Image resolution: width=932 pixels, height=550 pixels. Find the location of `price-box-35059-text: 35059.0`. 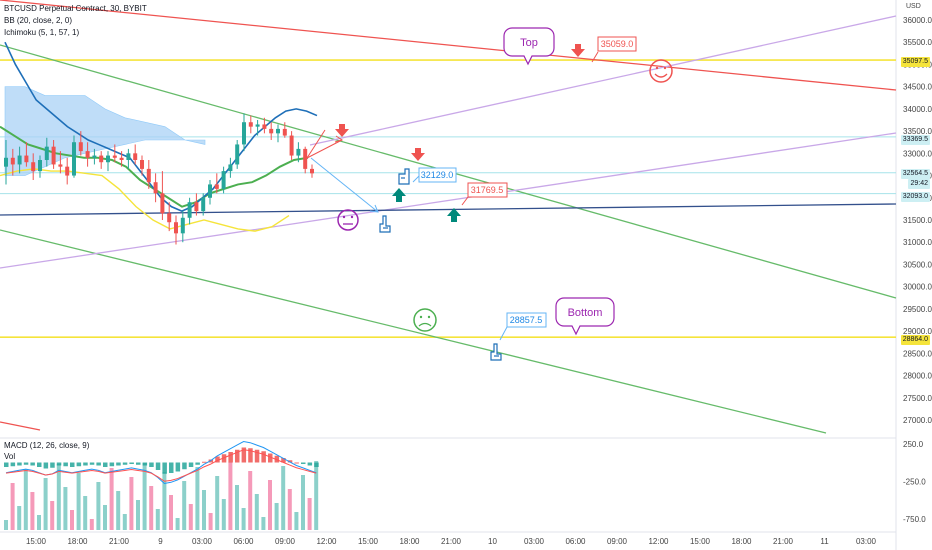

price-box-35059-text: 35059.0 is located at coordinates (617, 44).